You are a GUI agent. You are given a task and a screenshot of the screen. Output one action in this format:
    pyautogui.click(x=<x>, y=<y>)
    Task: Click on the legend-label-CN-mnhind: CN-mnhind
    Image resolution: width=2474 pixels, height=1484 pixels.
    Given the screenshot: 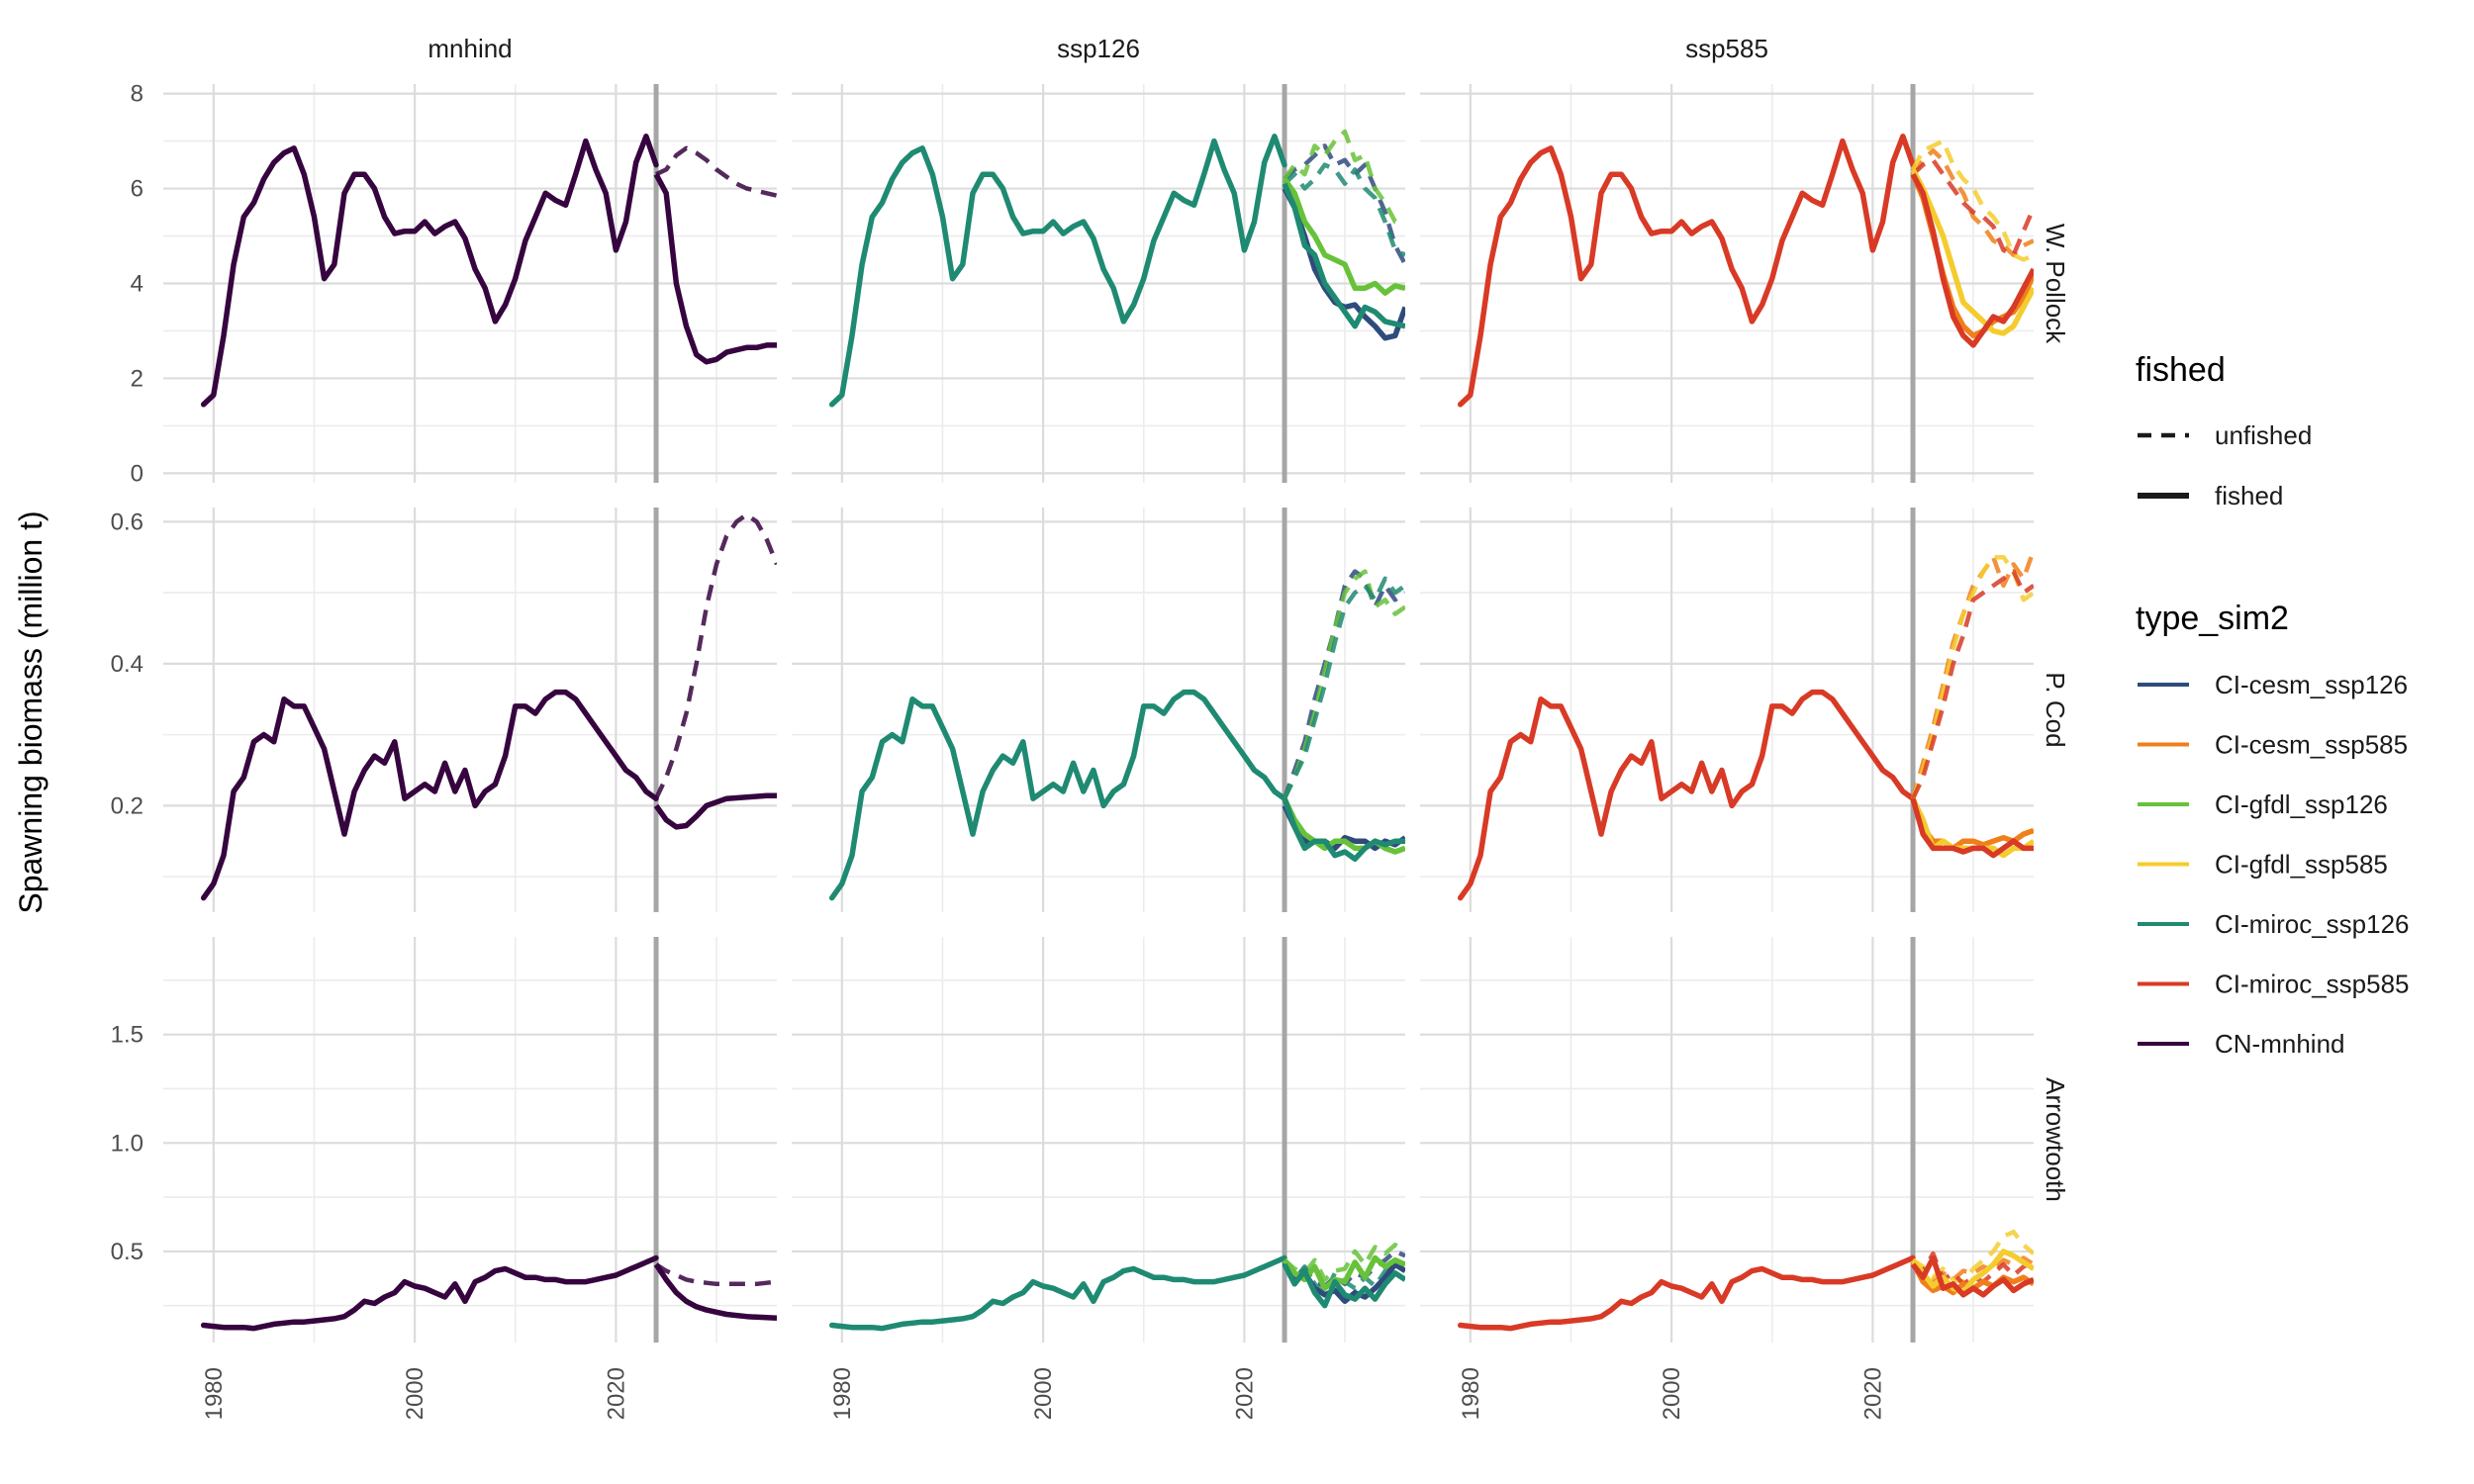 What is the action you would take?
    pyautogui.click(x=2280, y=1044)
    